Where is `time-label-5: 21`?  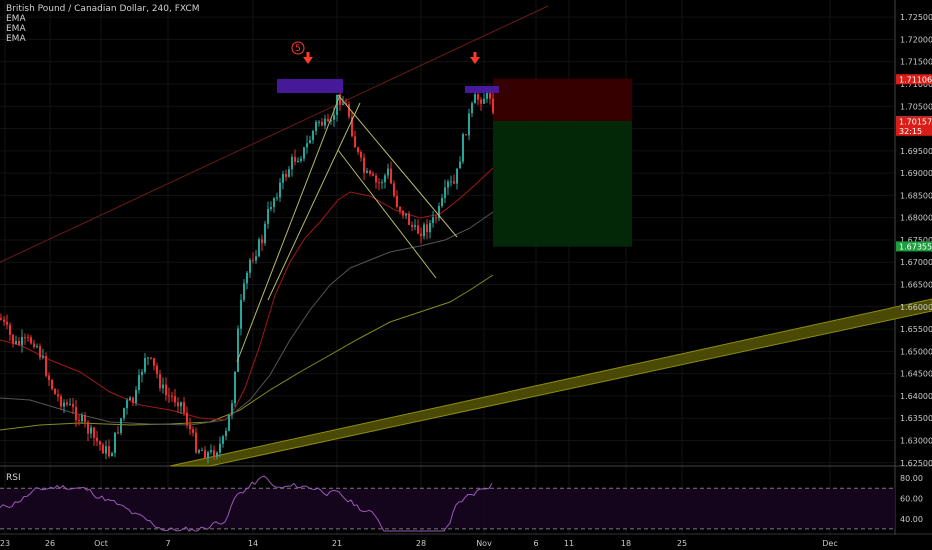
time-label-5: 21 is located at coordinates (337, 543).